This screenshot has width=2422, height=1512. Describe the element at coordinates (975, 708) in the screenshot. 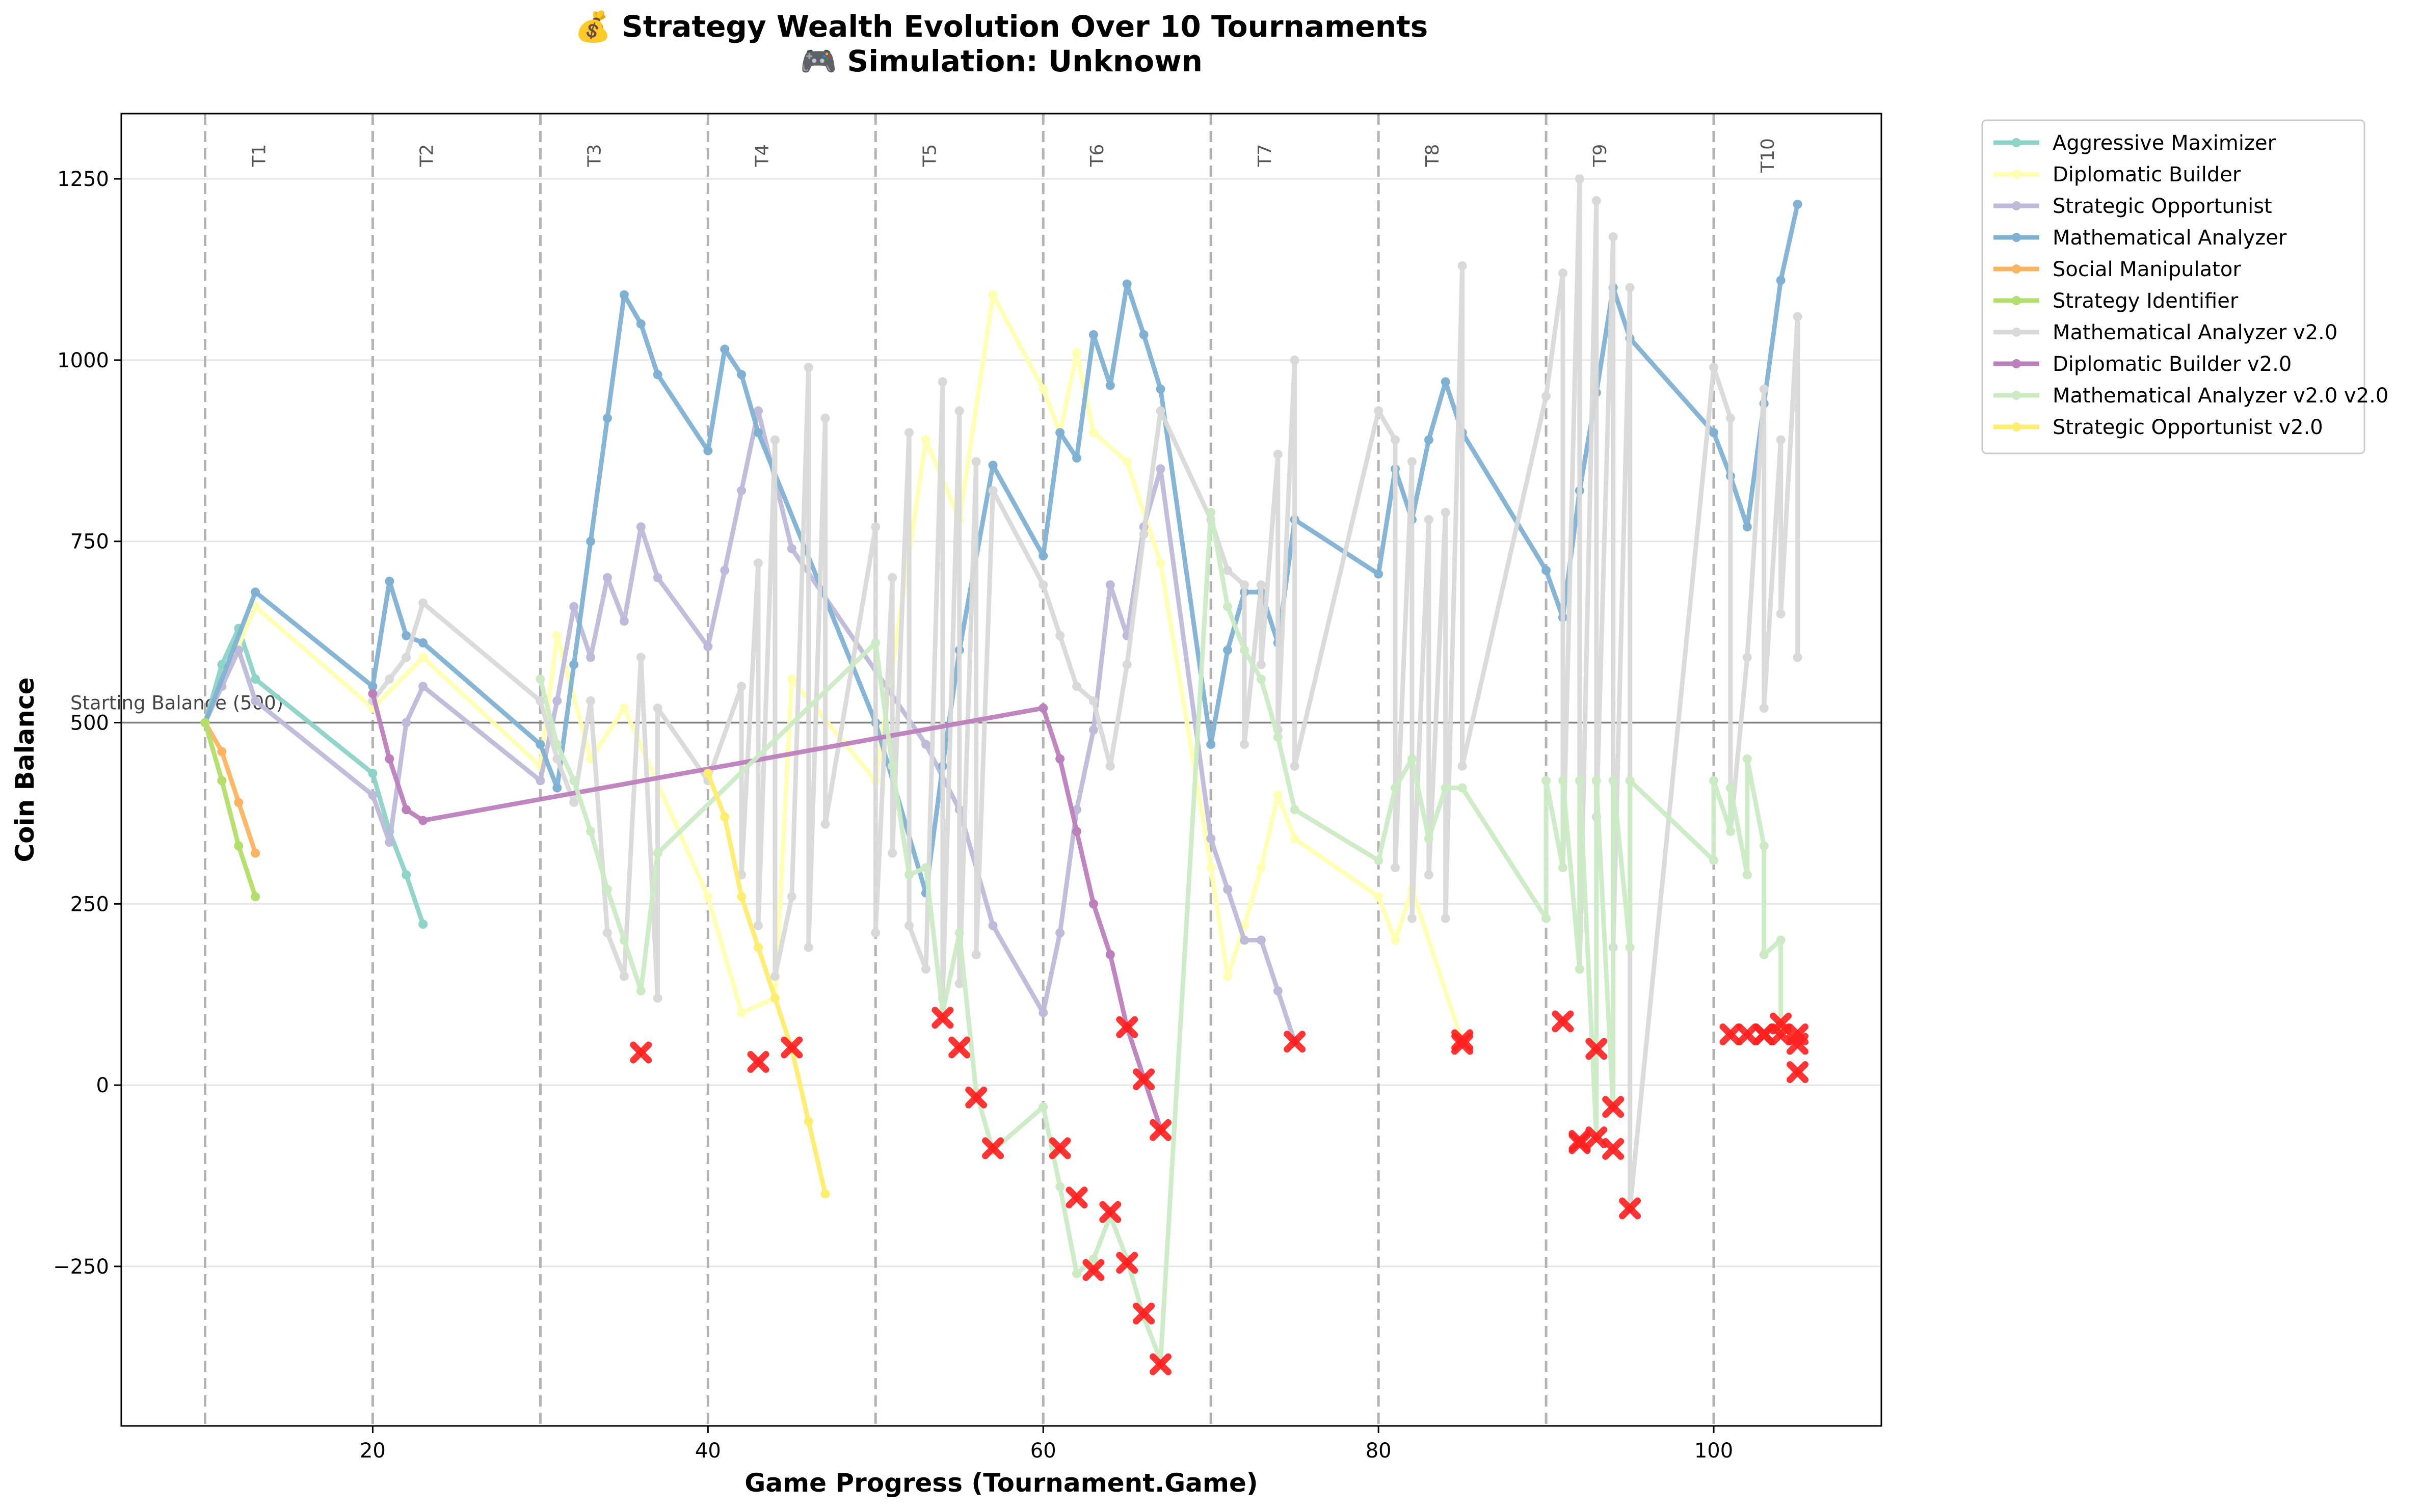

I see `starting-balance-reference: Starting Balance (500)` at that location.